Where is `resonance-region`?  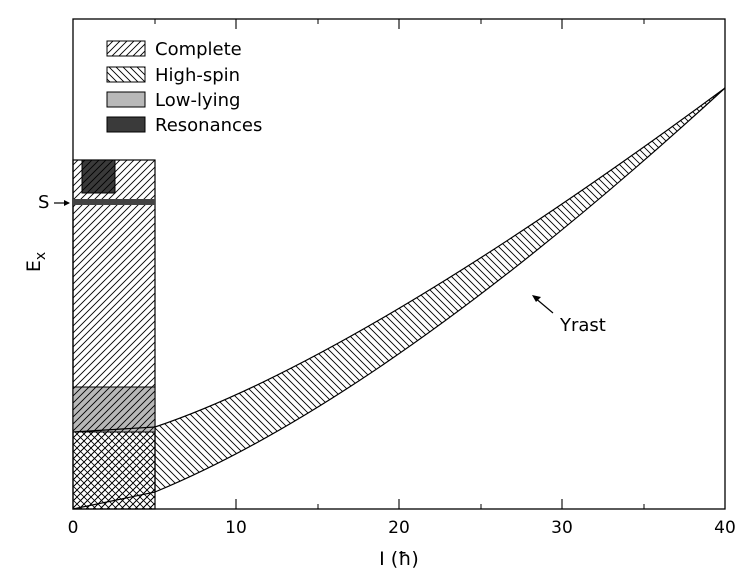 resonance-region is located at coordinates (98, 176).